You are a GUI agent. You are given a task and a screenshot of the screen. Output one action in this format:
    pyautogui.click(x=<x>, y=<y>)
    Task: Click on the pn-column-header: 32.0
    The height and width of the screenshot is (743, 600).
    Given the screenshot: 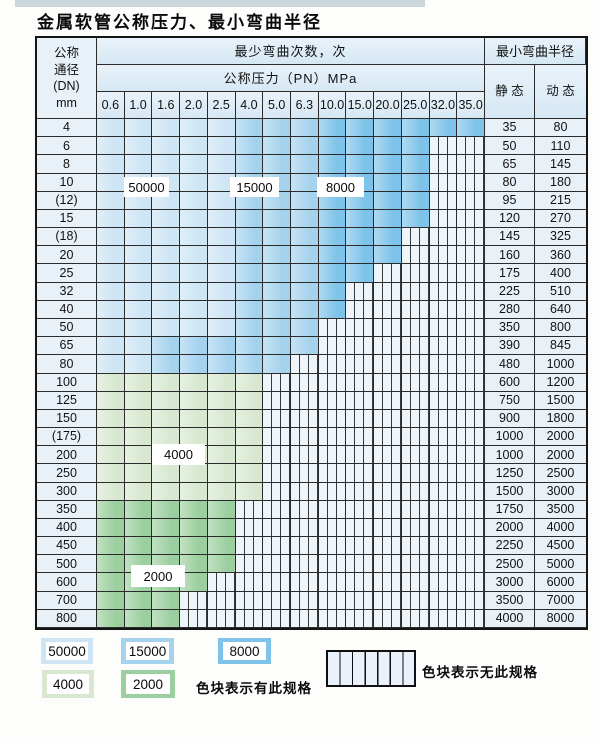 What is the action you would take?
    pyautogui.click(x=443, y=105)
    